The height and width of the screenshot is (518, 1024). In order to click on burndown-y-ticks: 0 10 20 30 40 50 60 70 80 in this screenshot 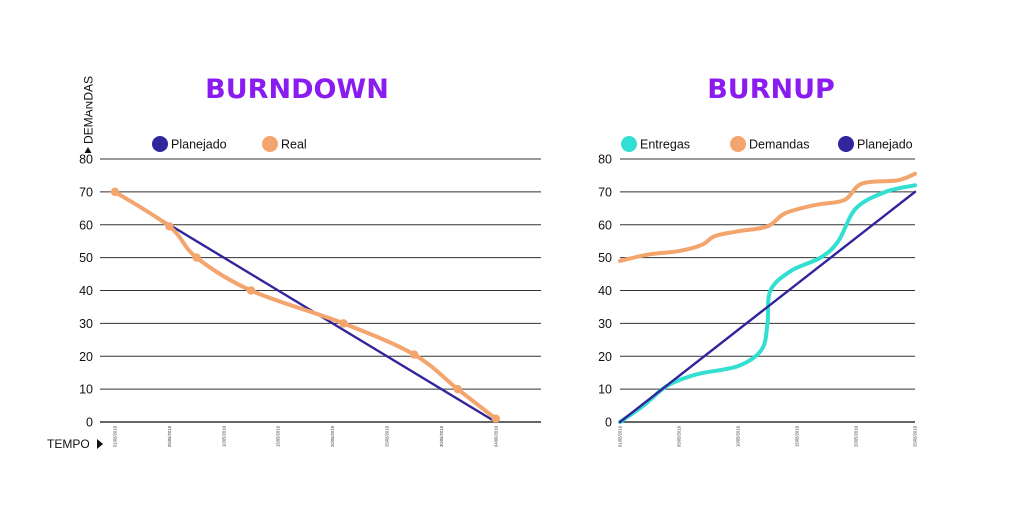, I will do `click(86, 291)`.